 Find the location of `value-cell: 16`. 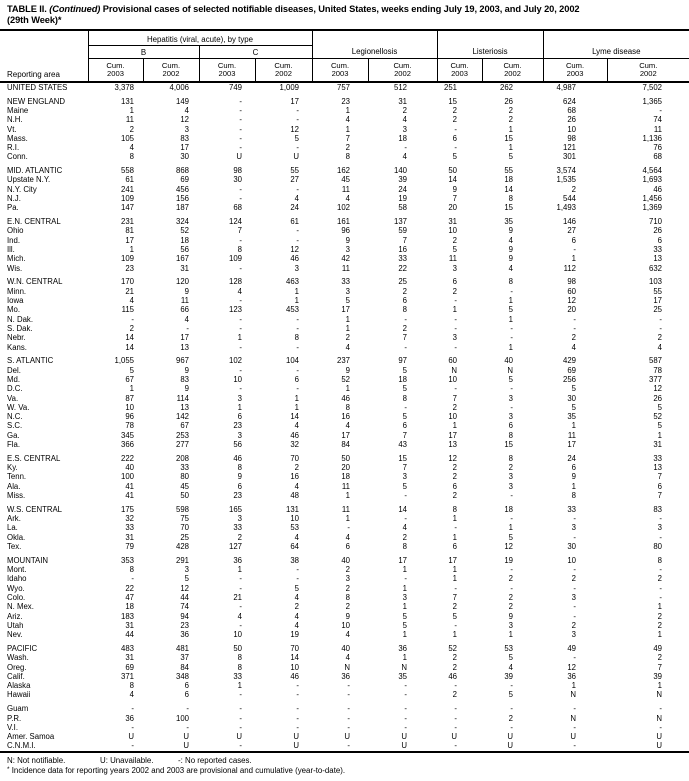

value-cell: 16 is located at coordinates (403, 250).